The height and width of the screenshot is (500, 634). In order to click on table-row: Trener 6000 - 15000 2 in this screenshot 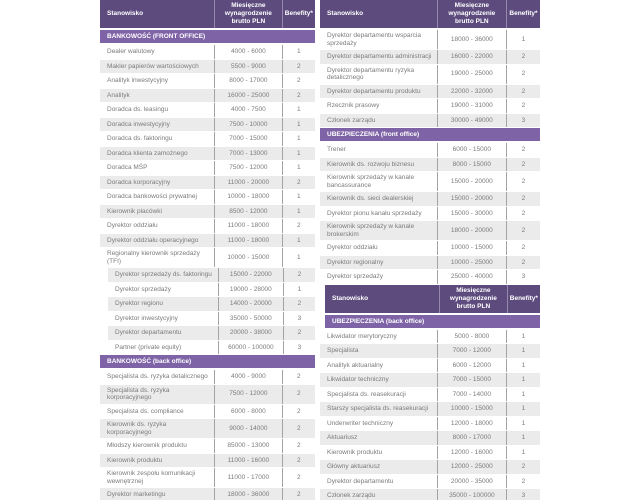, I will do `click(430, 150)`.